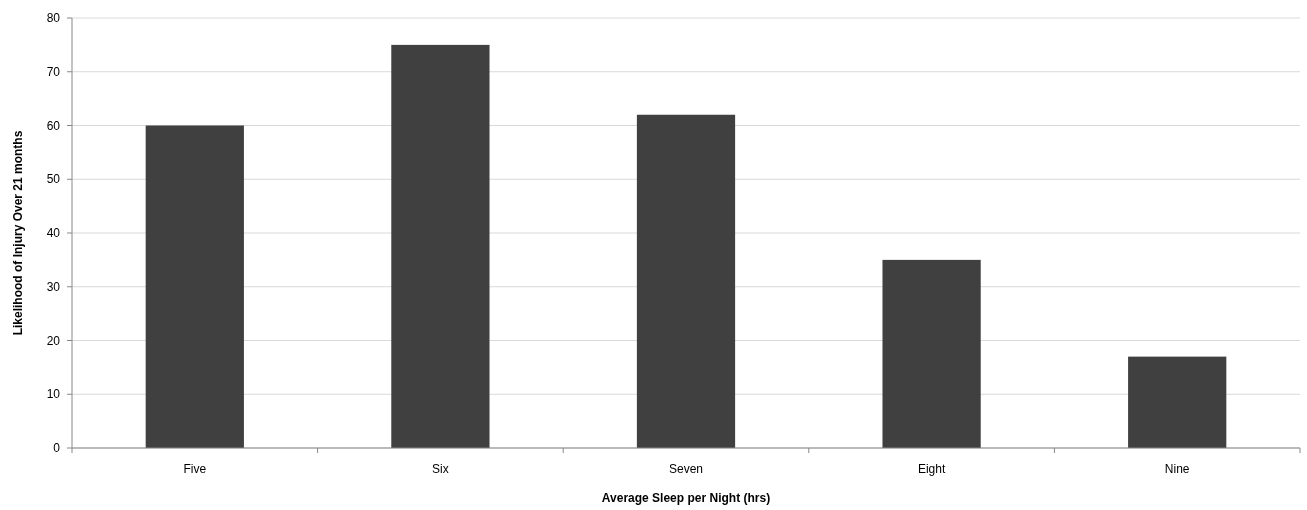 The height and width of the screenshot is (510, 1307). Describe the element at coordinates (53, 125) in the screenshot. I see `y-tick-label: 60` at that location.